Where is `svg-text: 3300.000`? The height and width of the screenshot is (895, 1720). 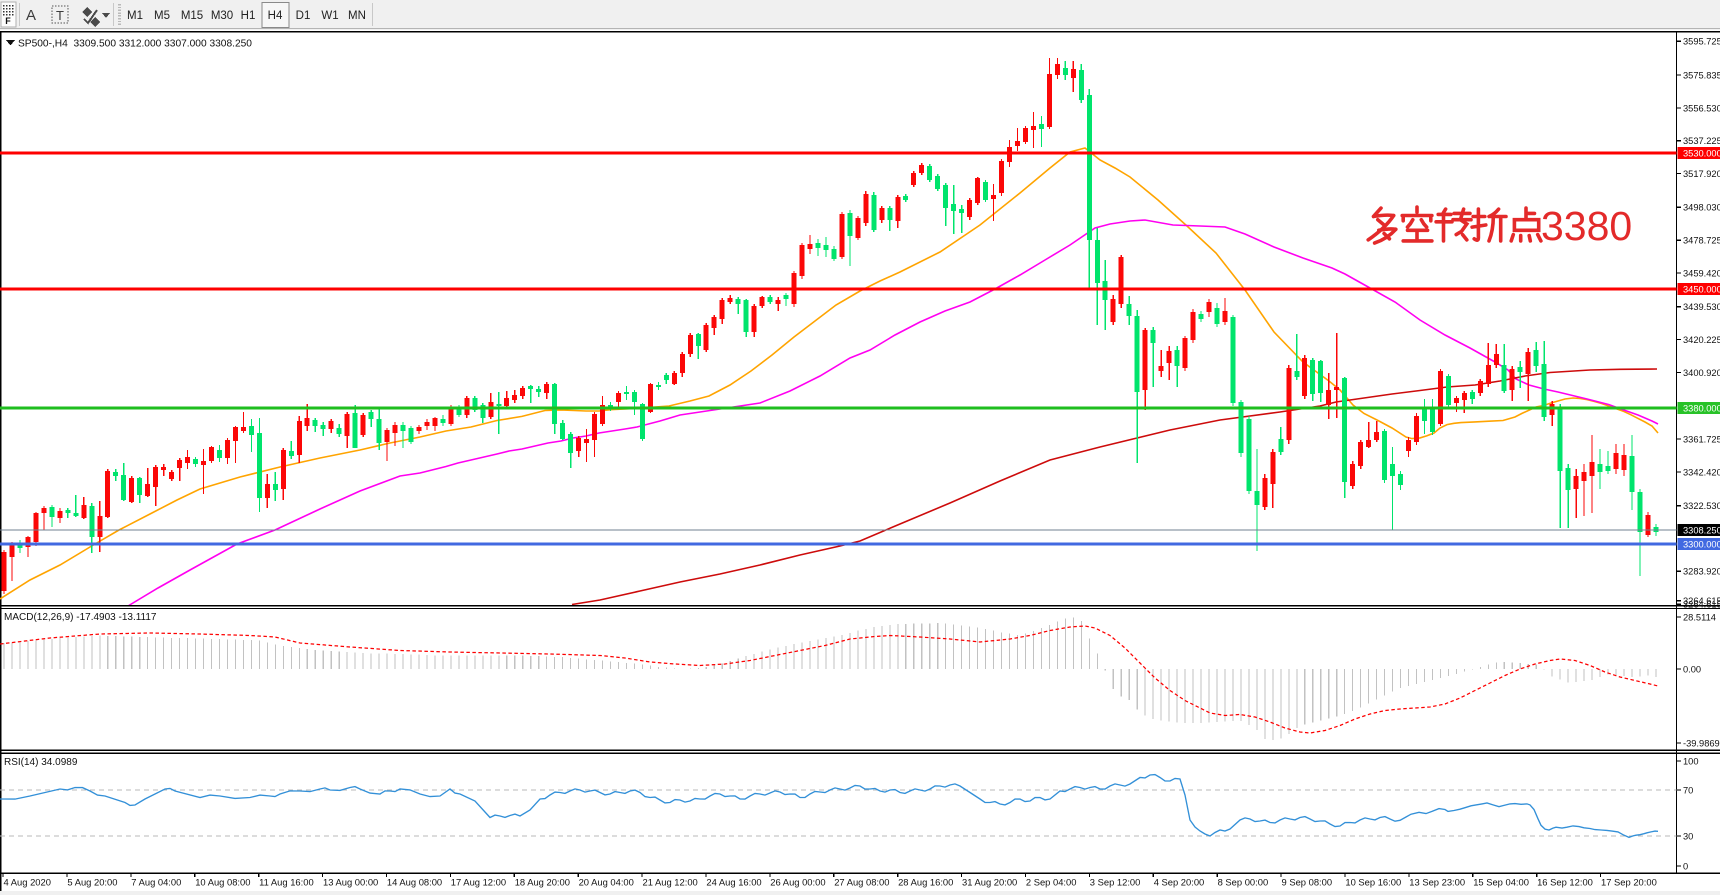
svg-text: 3300.000 is located at coordinates (1701, 544).